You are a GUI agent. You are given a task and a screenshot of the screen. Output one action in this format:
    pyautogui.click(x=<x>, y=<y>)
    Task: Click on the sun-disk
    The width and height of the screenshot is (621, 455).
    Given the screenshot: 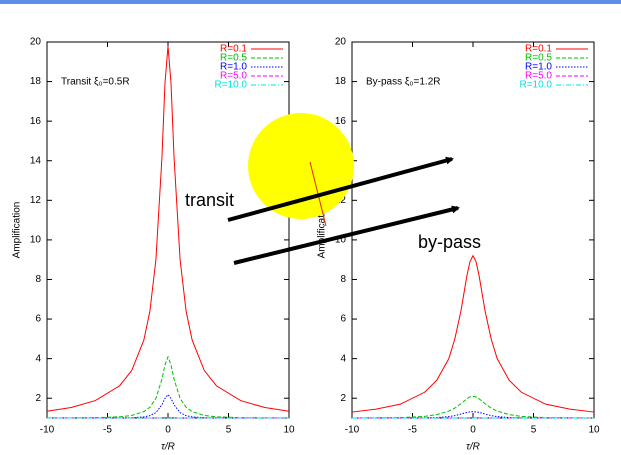 What is the action you would take?
    pyautogui.click(x=301, y=166)
    